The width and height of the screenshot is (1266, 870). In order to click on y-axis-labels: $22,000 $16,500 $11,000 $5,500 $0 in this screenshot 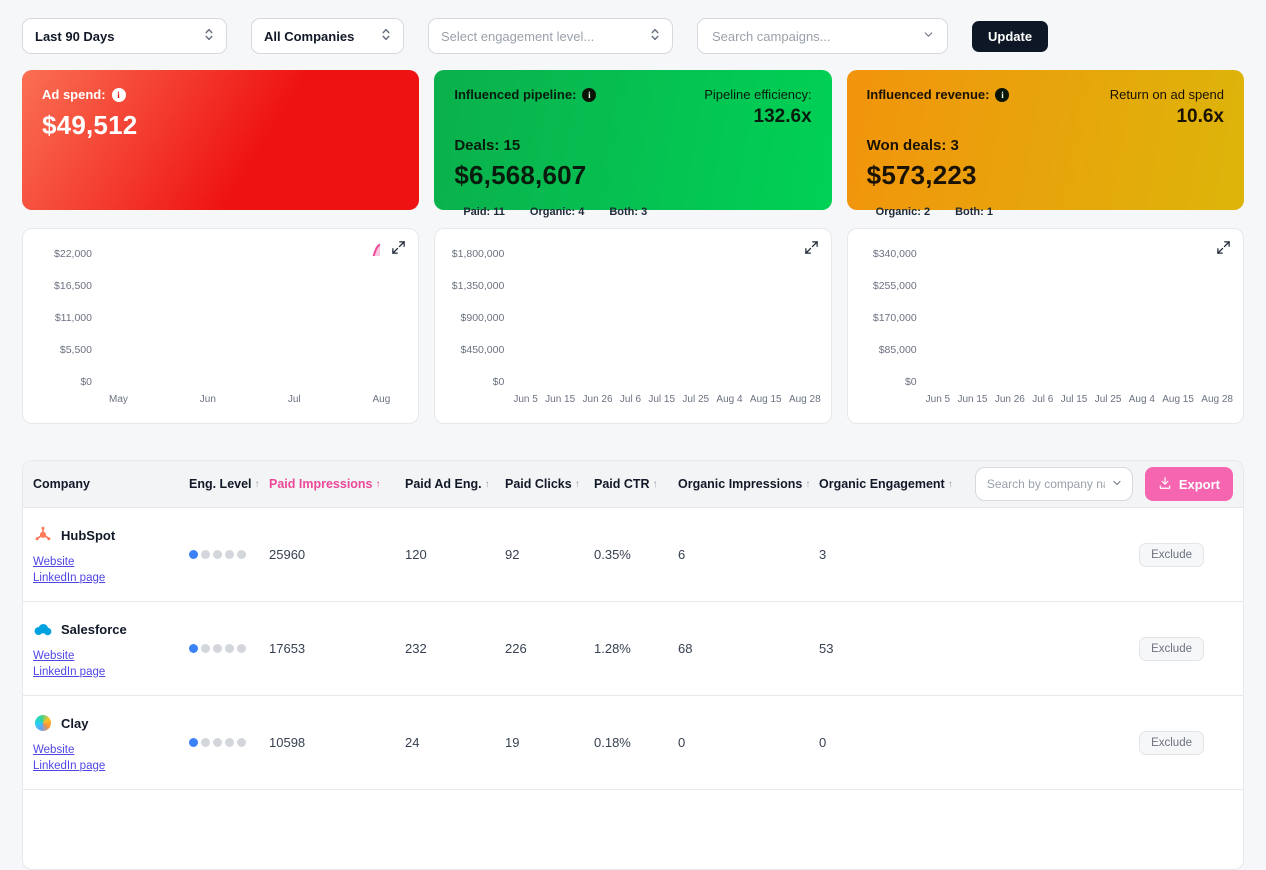, I will do `click(73, 318)`.